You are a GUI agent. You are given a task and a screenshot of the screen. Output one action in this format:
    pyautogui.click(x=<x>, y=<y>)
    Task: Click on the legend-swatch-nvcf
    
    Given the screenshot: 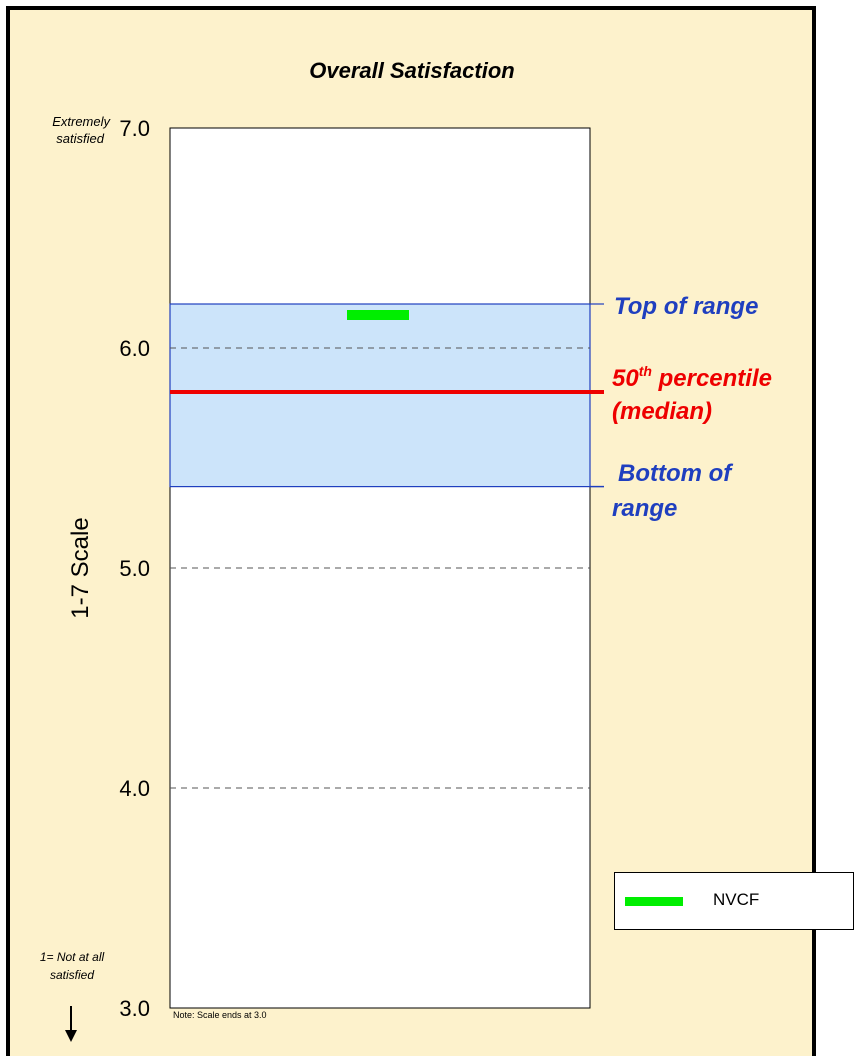 What is the action you would take?
    pyautogui.click(x=654, y=901)
    